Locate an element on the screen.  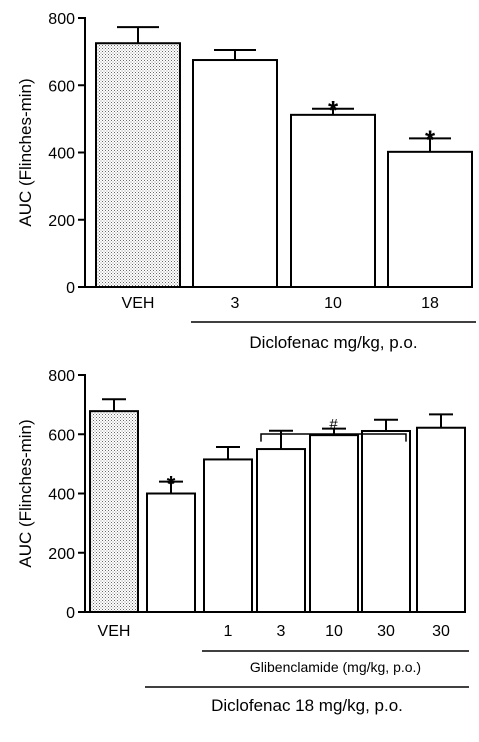
group-label: Diclofenac mg/kg, p.o. is located at coordinates (333, 342).